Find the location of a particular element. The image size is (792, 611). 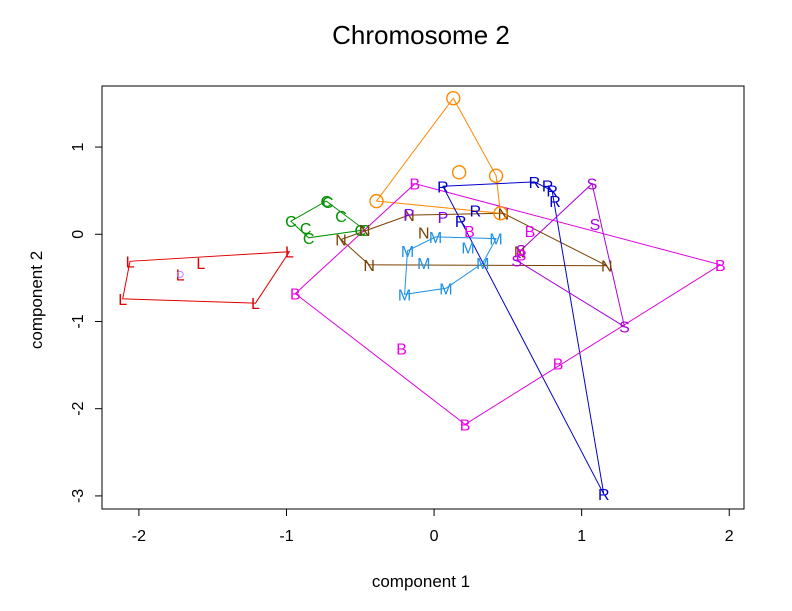

x-tick-label: -2 is located at coordinates (139, 536).